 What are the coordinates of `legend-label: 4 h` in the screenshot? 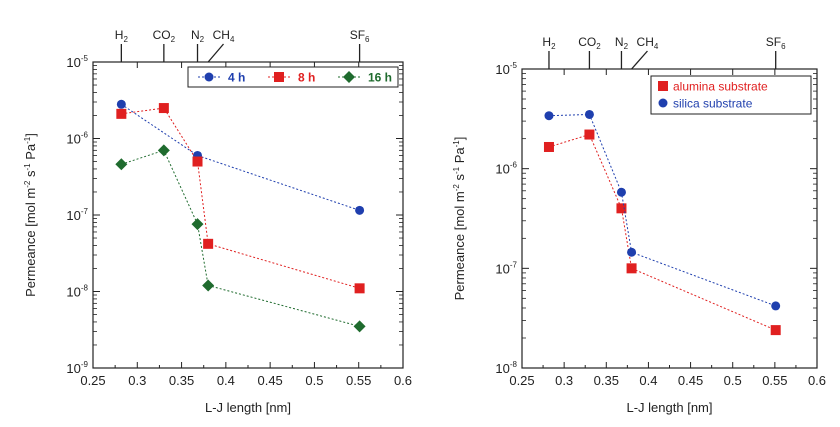 It's located at (236, 78).